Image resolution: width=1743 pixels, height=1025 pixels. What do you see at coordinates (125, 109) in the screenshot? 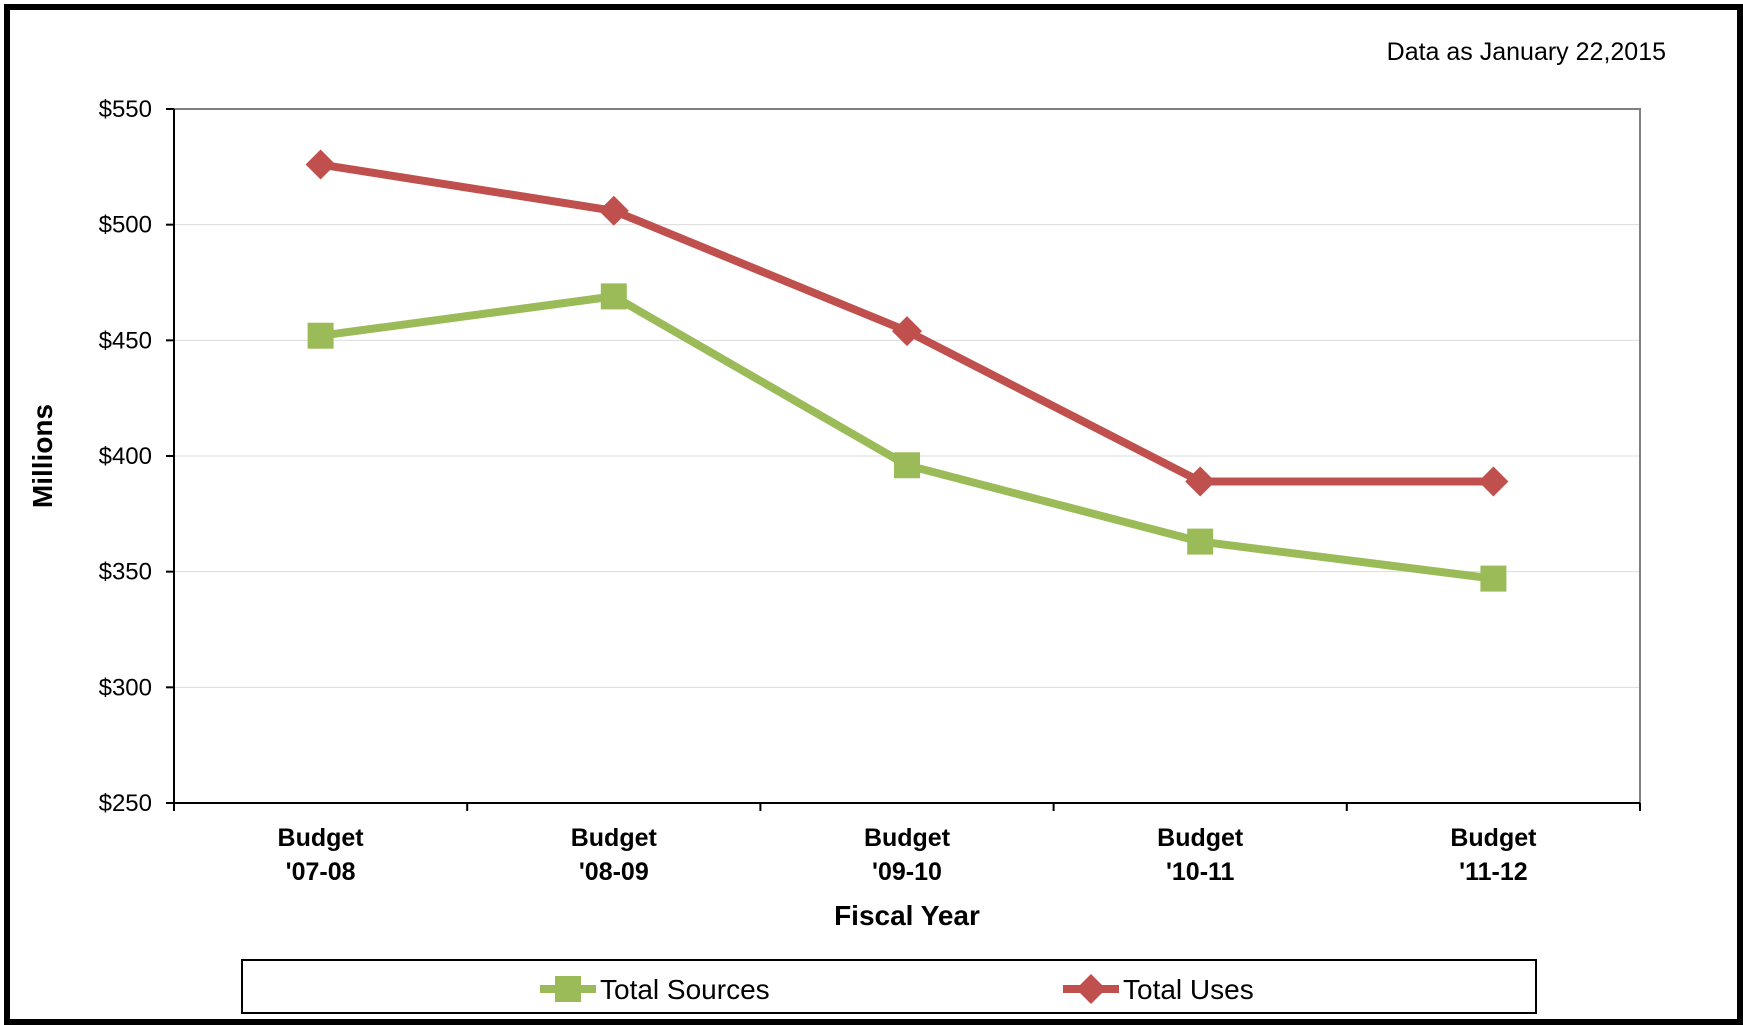
I see `y-tick-label: $550` at bounding box center [125, 109].